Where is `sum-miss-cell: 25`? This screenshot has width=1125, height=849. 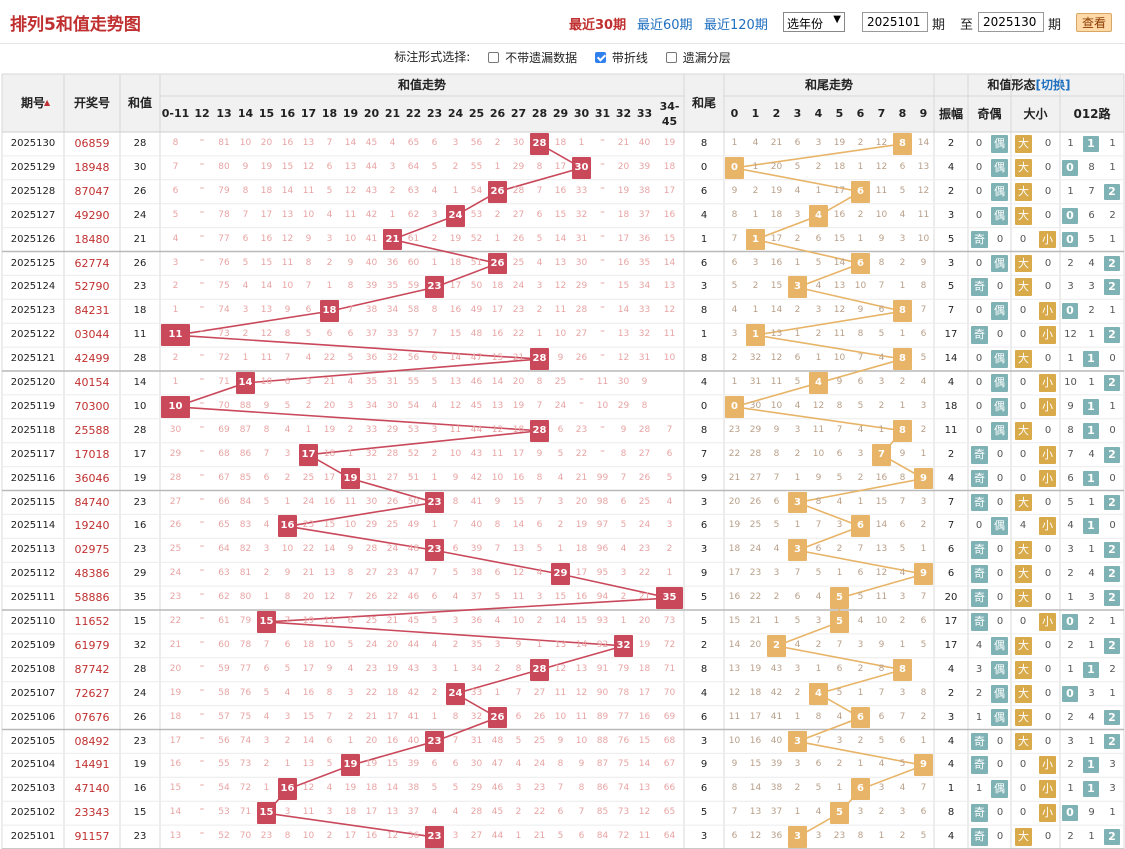 sum-miss-cell: 25 is located at coordinates (539, 740).